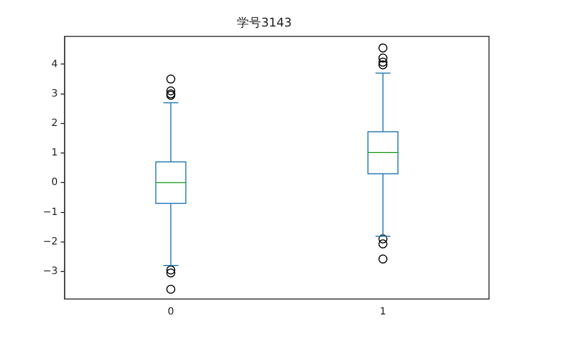 The height and width of the screenshot is (339, 582). Describe the element at coordinates (54, 153) in the screenshot. I see `y-tick-label: 1` at that location.